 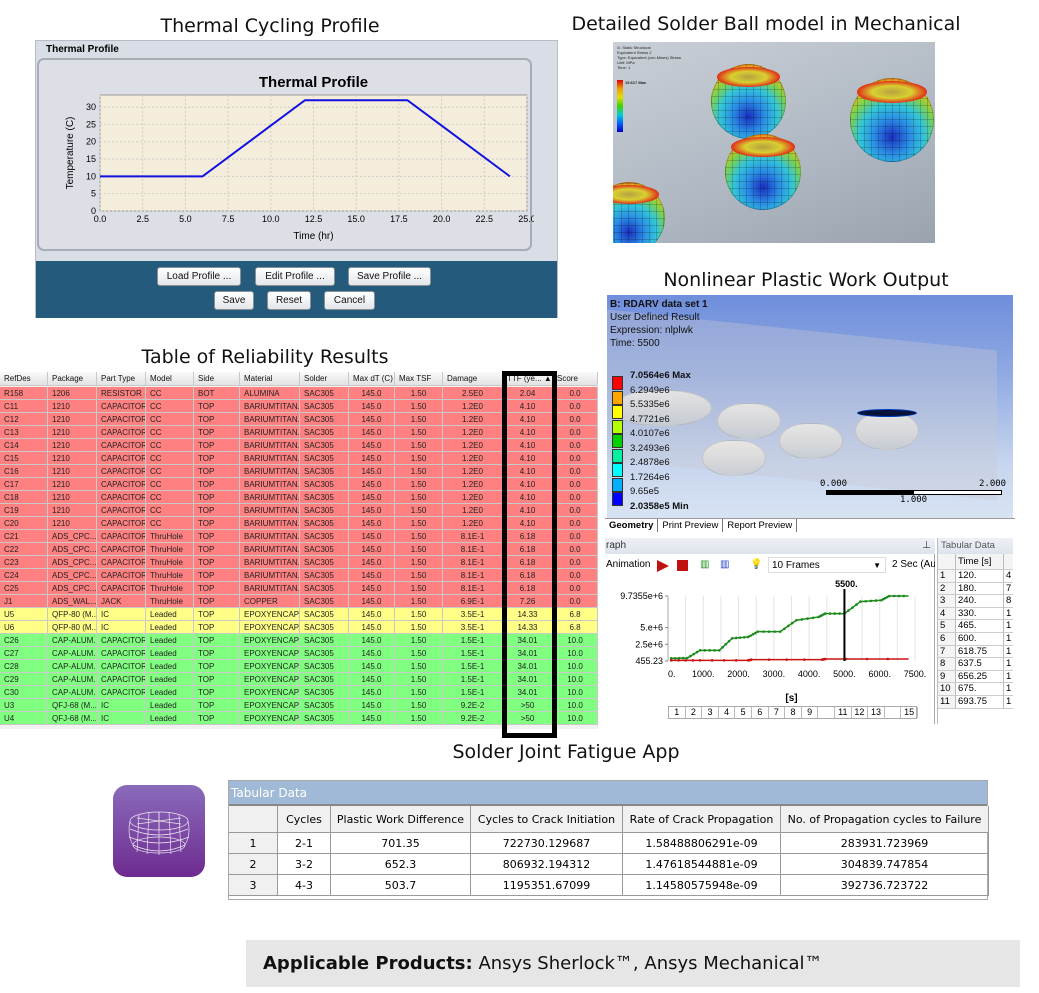 What do you see at coordinates (270, 379) in the screenshot?
I see `column-header-material: Material` at bounding box center [270, 379].